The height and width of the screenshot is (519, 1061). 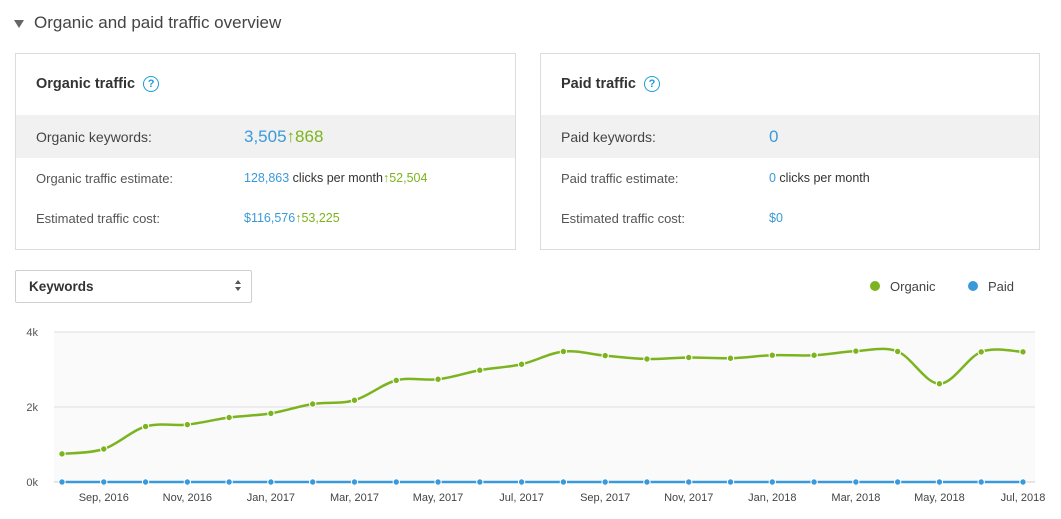 What do you see at coordinates (875, 286) in the screenshot?
I see `legend-organic-dot-icon` at bounding box center [875, 286].